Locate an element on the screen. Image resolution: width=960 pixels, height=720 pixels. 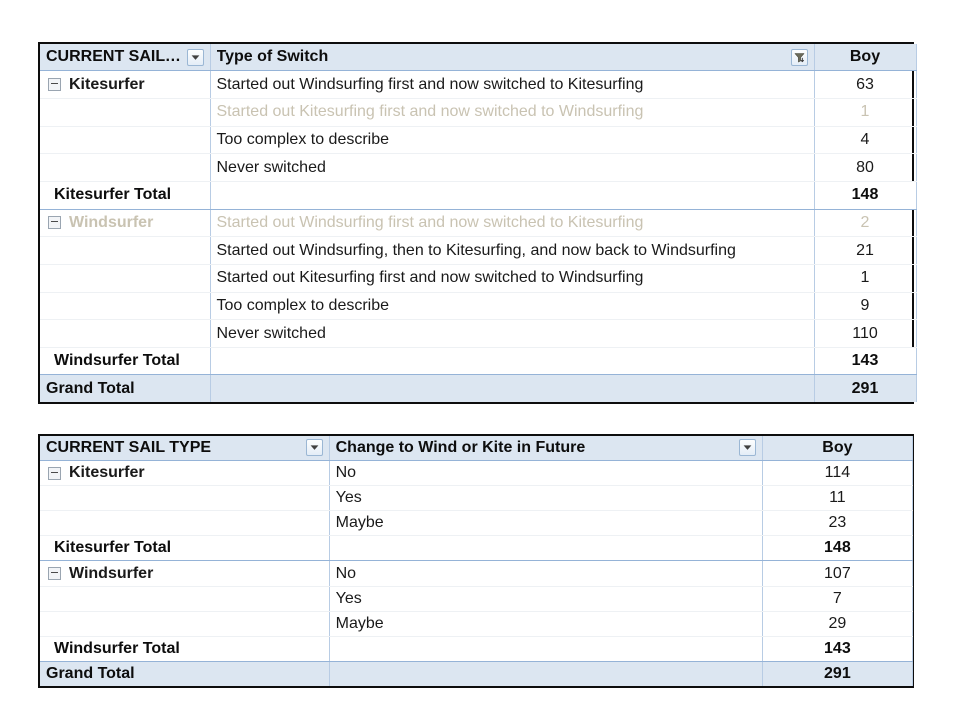
table-row: KitesurferNo1146 is located at coordinates (476, 473).